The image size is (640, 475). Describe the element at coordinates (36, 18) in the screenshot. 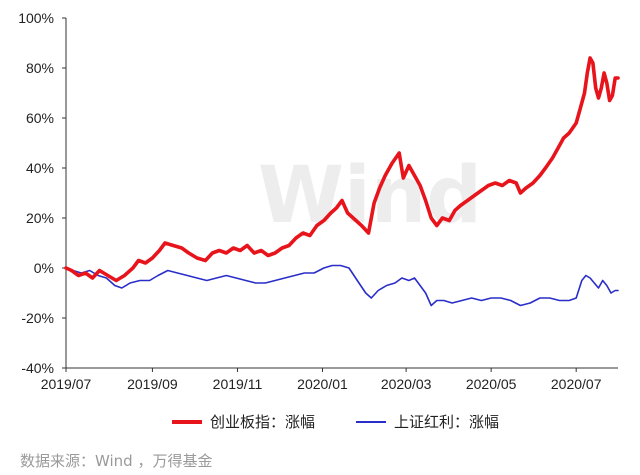

I see `y-tick-label: 100%` at that location.